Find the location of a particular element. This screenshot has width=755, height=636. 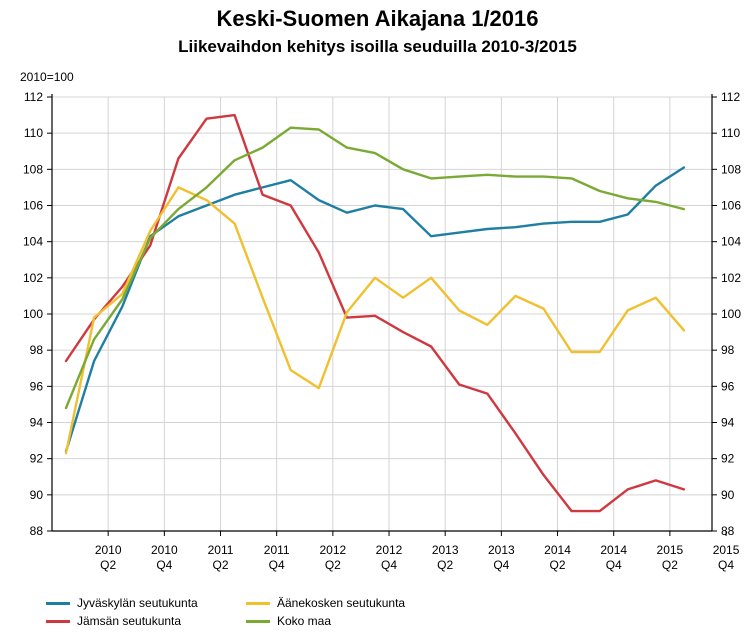

y-tick-label-left: 98 is located at coordinates (37, 350).